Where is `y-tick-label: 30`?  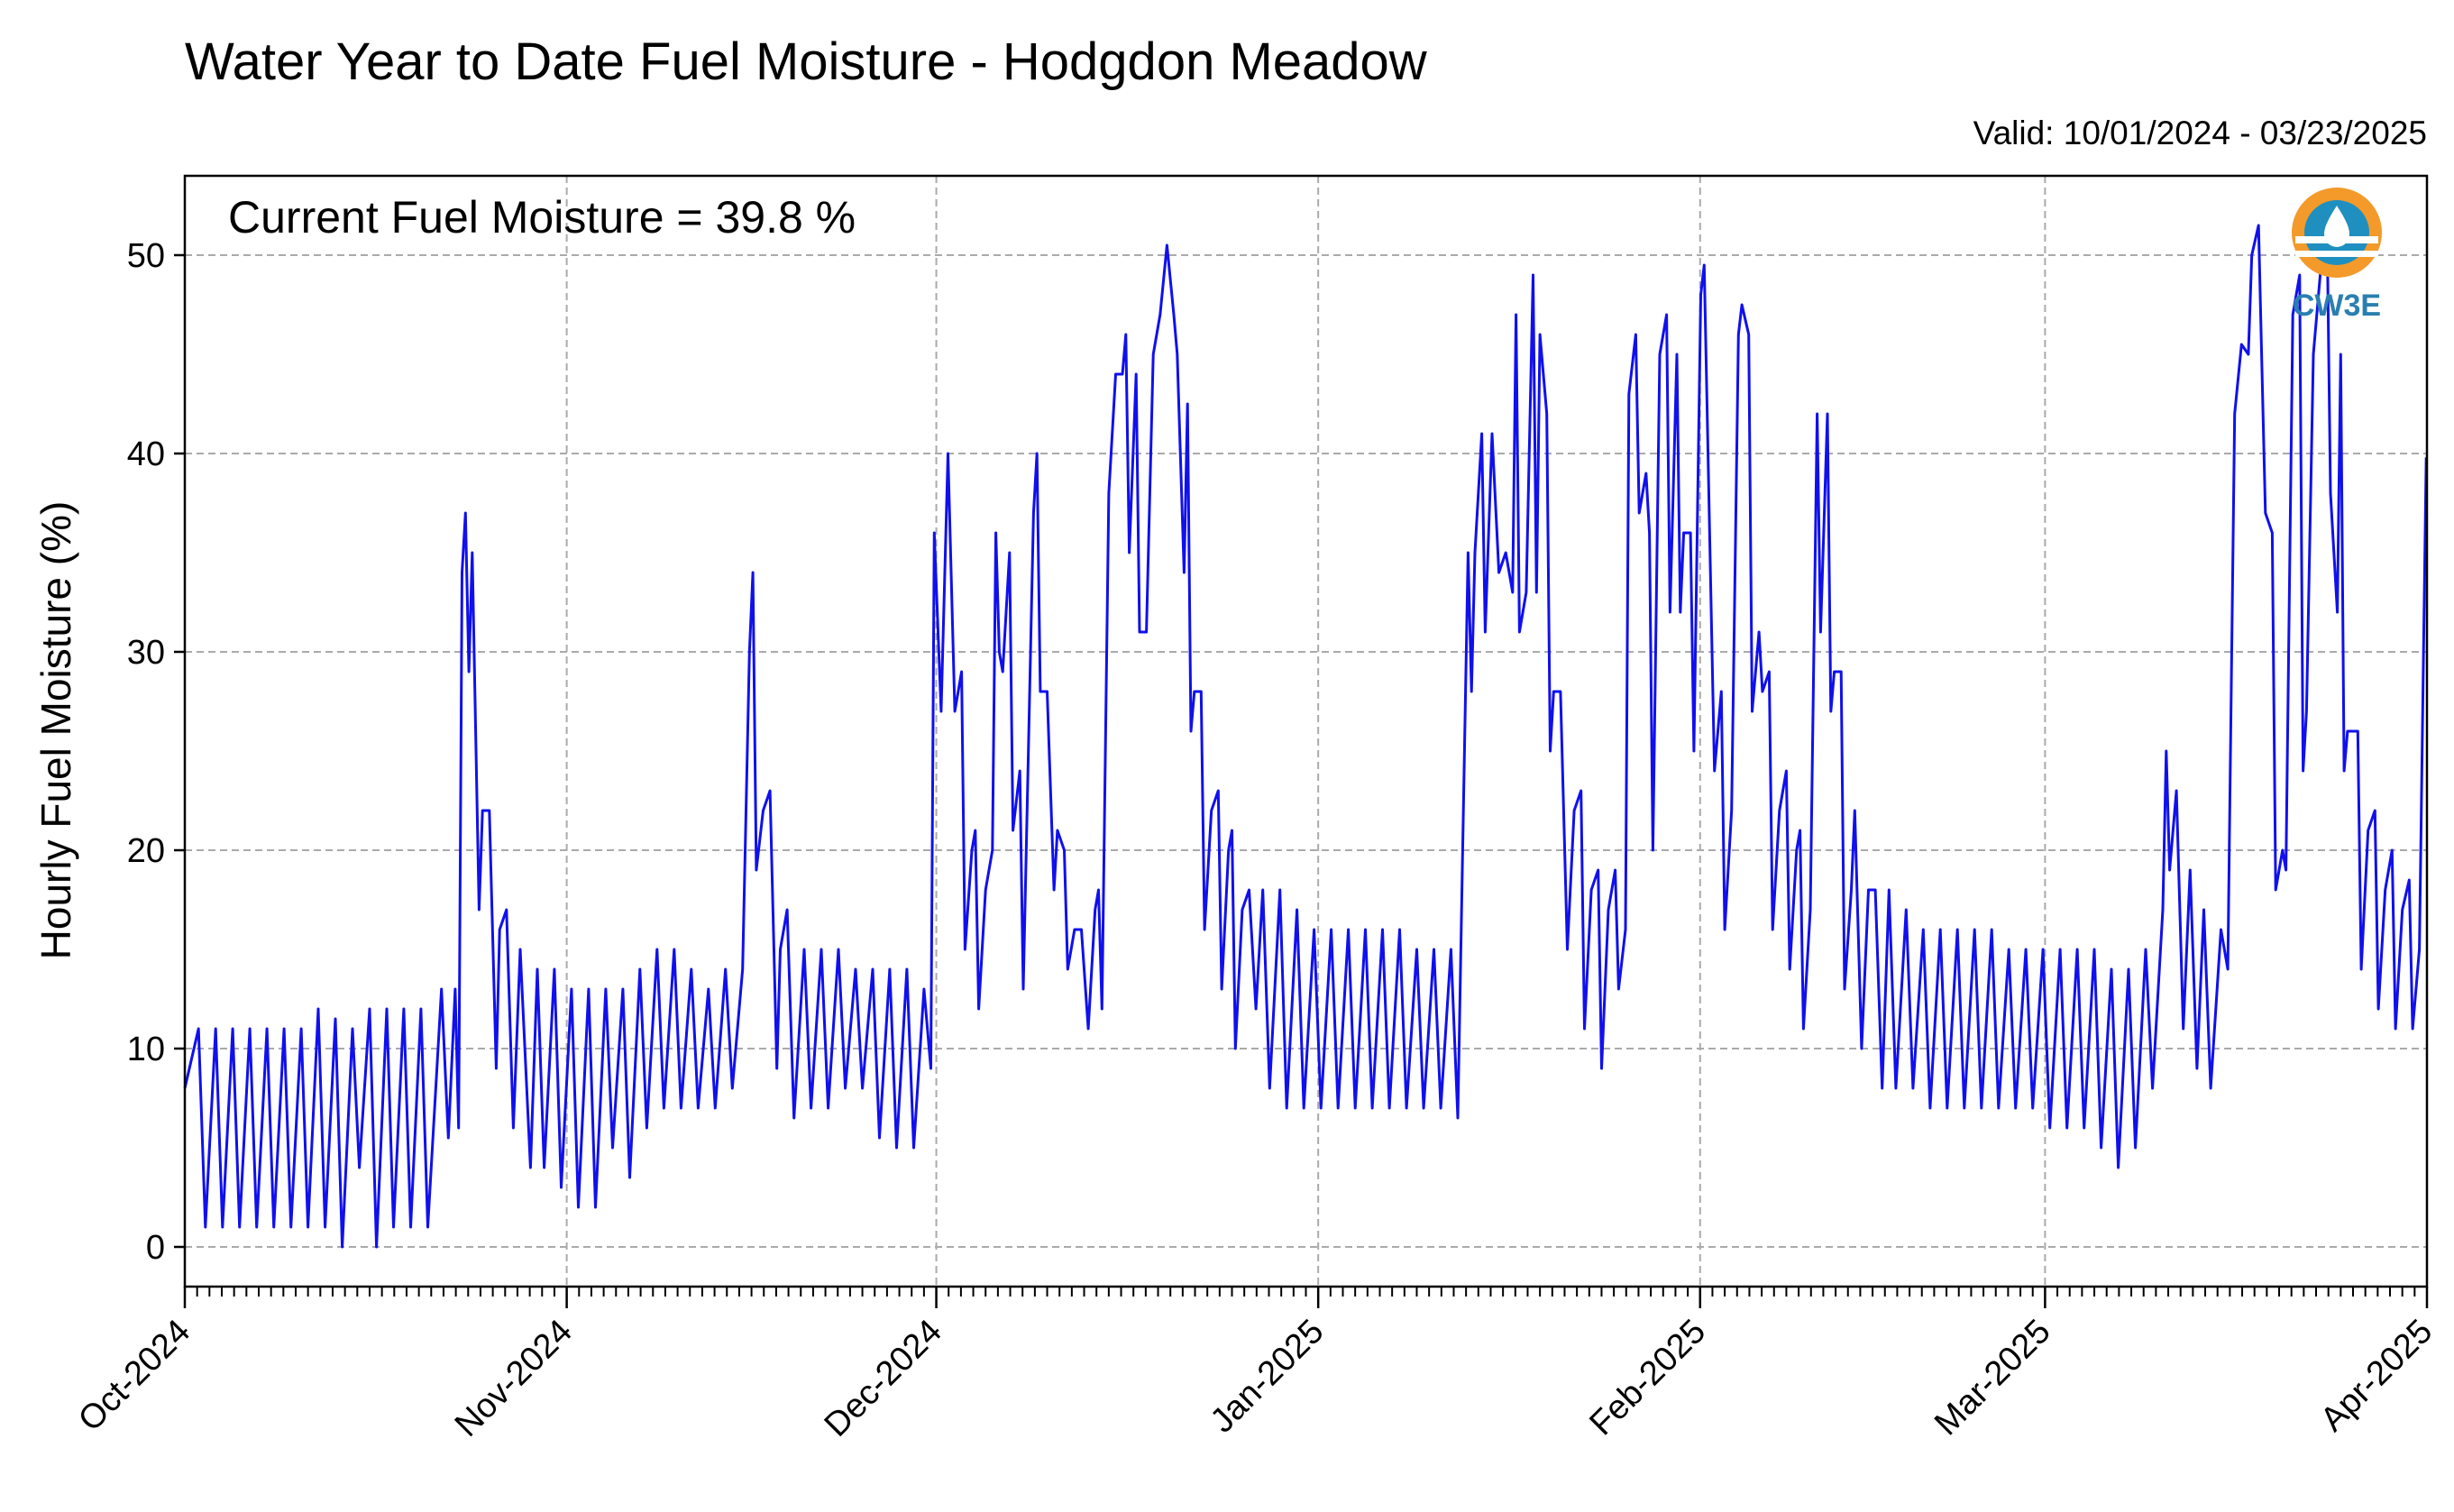 y-tick-label: 30 is located at coordinates (146, 653).